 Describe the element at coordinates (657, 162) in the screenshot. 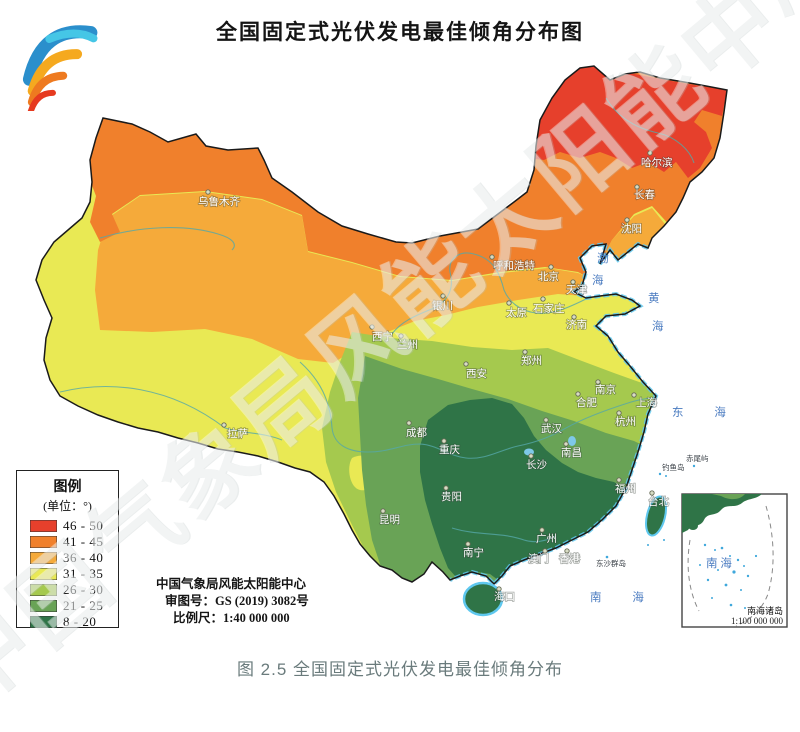

I see `svg-text: 哈尔滨` at that location.